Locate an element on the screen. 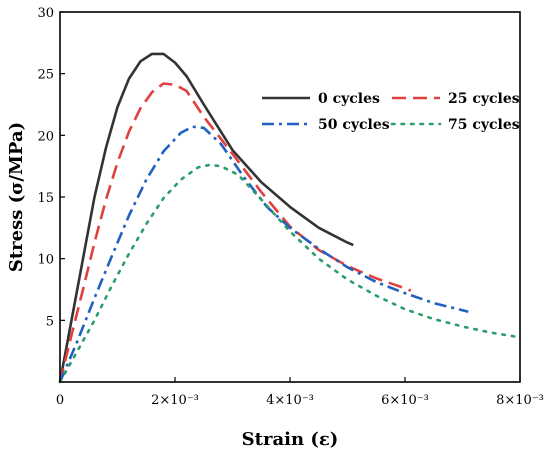 This screenshot has height=452, width=550. x-tick-label: 6×10⁻³ is located at coordinates (405, 400).